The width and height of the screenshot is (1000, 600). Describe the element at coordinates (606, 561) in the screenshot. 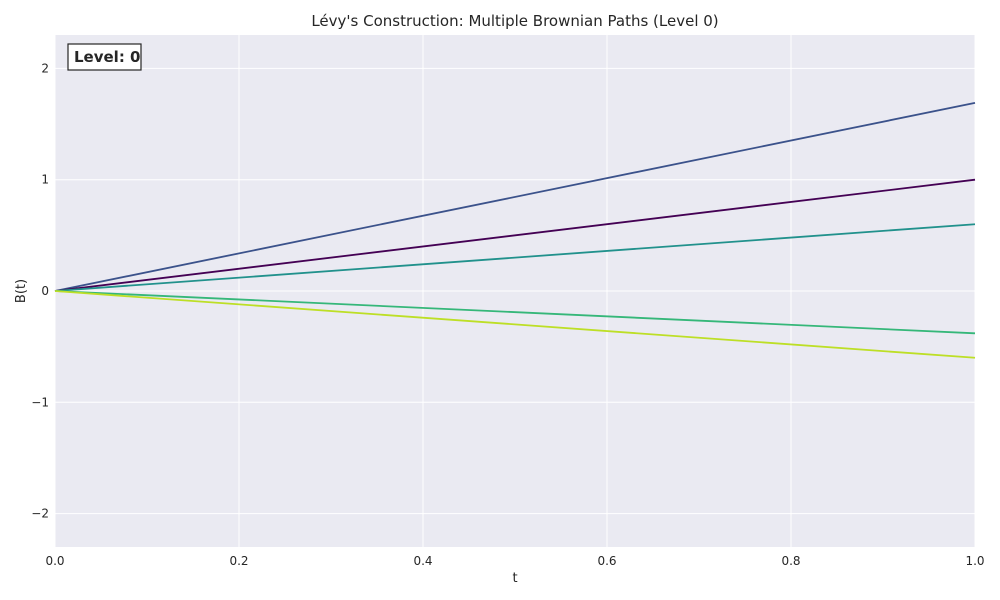

I see `x-tick-label: 0.6` at that location.